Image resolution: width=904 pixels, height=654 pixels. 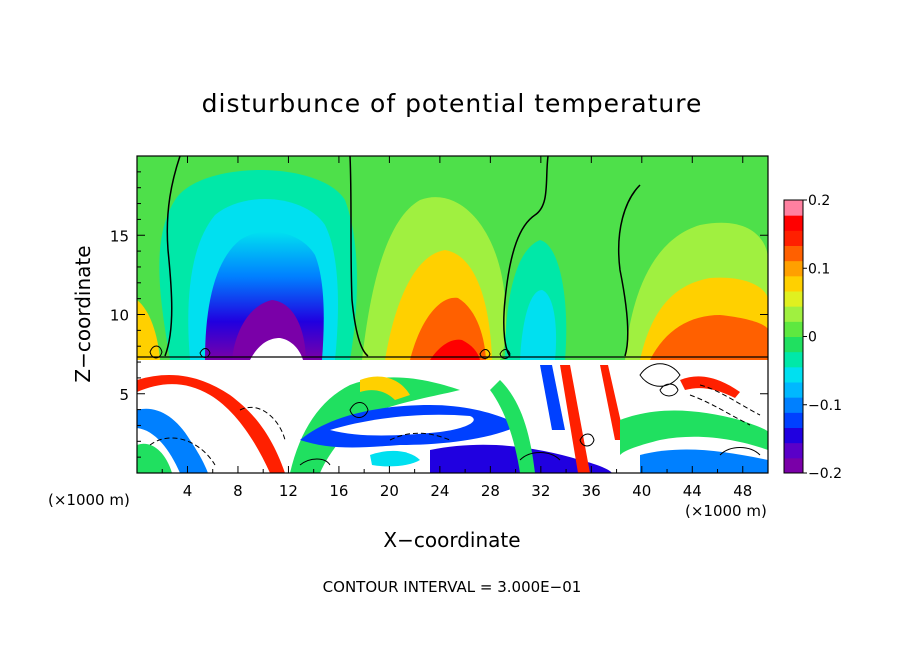 I want to click on contour-middle-column, so click(x=572, y=256).